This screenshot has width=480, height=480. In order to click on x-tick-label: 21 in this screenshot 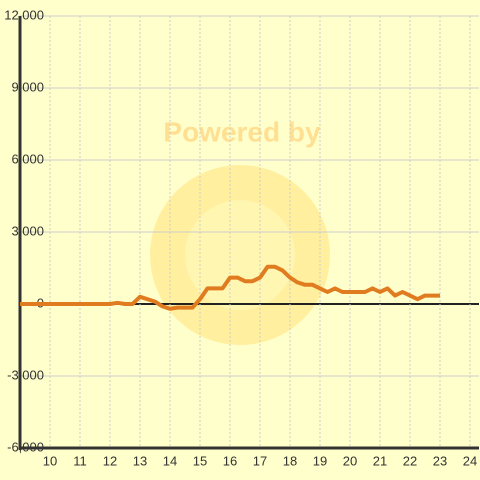, I will do `click(380, 460)`.